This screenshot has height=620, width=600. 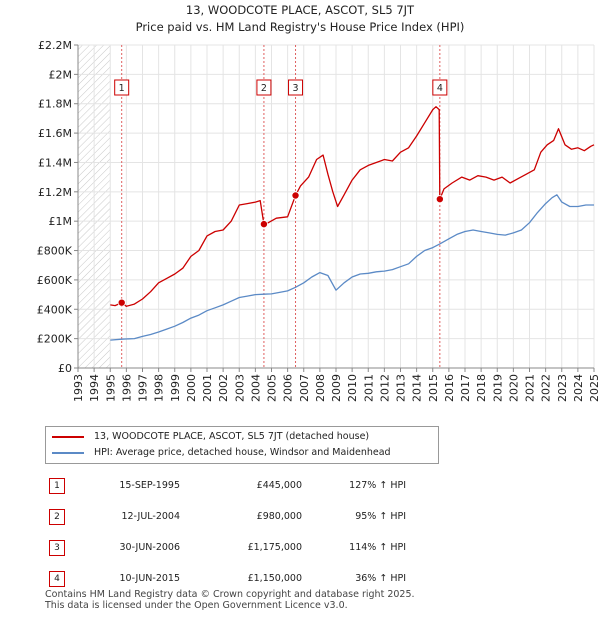 What do you see at coordinates (417, 388) in the screenshot?
I see `x-tick-label: 2014` at bounding box center [417, 388].